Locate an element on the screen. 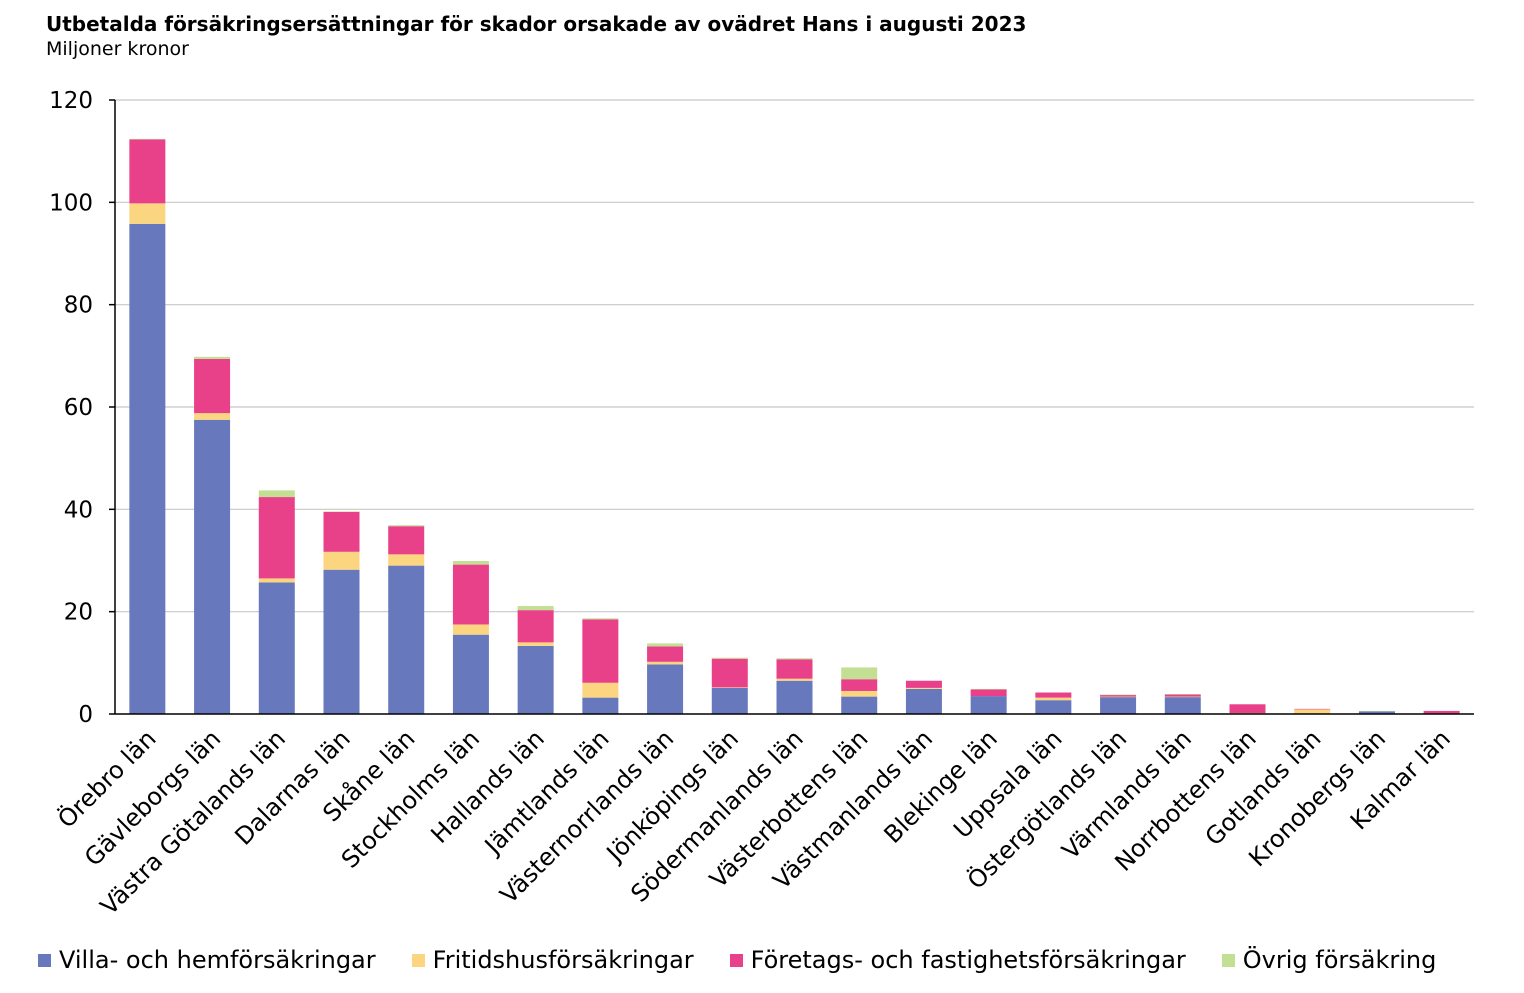 The height and width of the screenshot is (993, 1524). y-tick-label: 120 is located at coordinates (71, 101).